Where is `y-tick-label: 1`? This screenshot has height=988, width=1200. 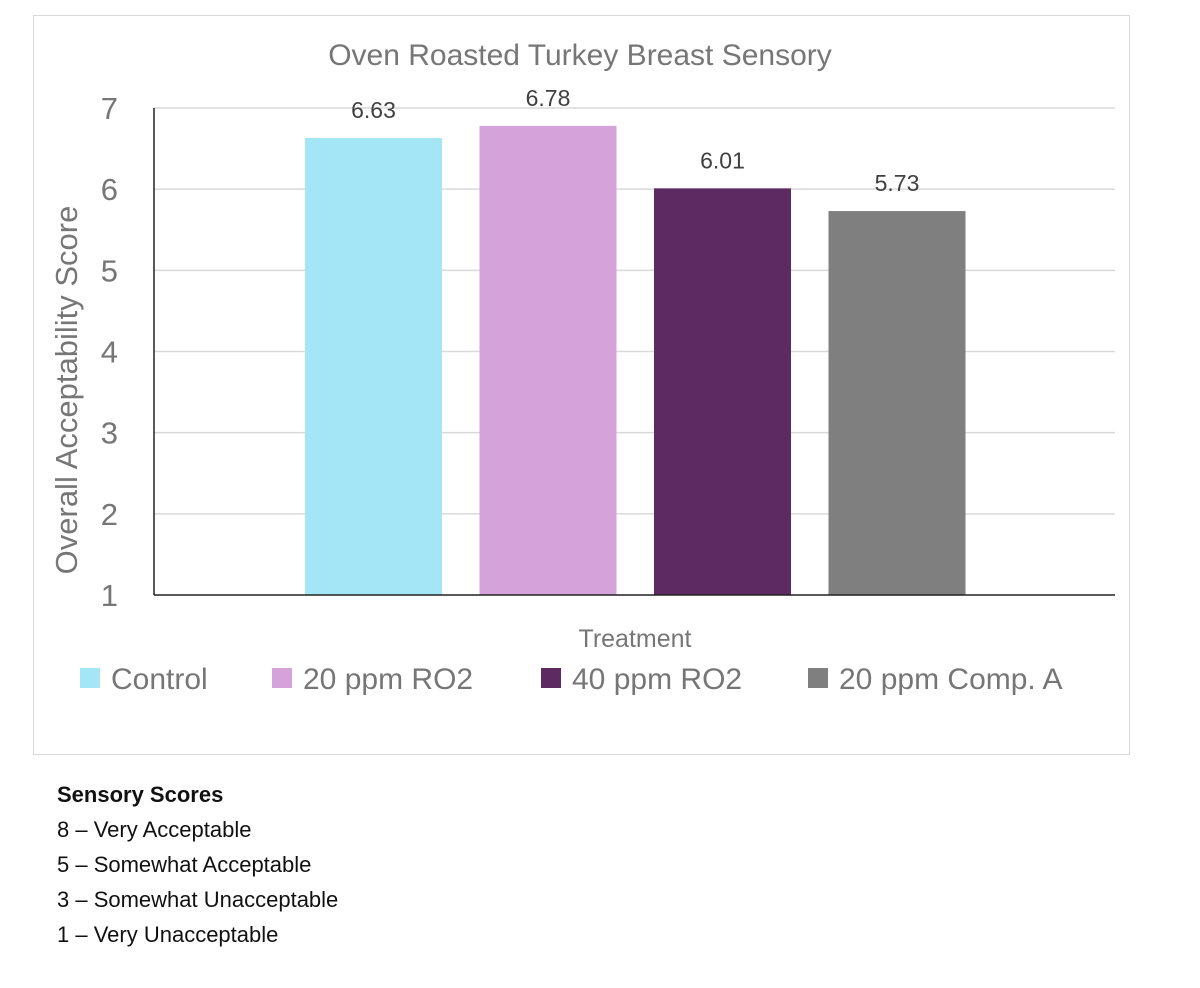
y-tick-label: 1 is located at coordinates (109, 595).